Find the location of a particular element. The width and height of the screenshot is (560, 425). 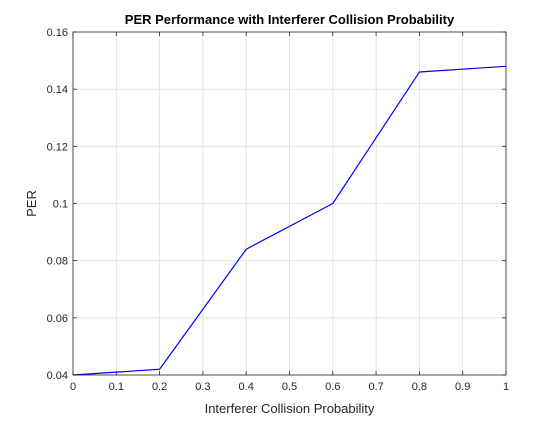

x-axis-label: Interferer Collision Probability is located at coordinates (290, 408).